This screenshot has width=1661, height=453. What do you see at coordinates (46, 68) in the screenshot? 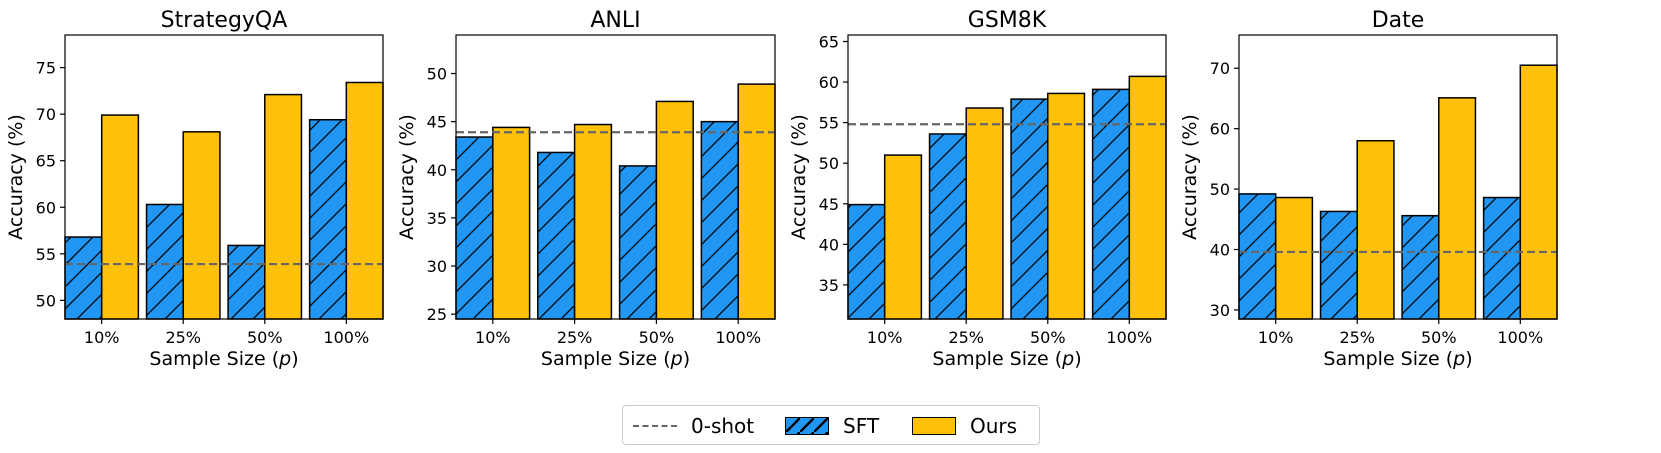
I see `y-tick-label: 75` at bounding box center [46, 68].